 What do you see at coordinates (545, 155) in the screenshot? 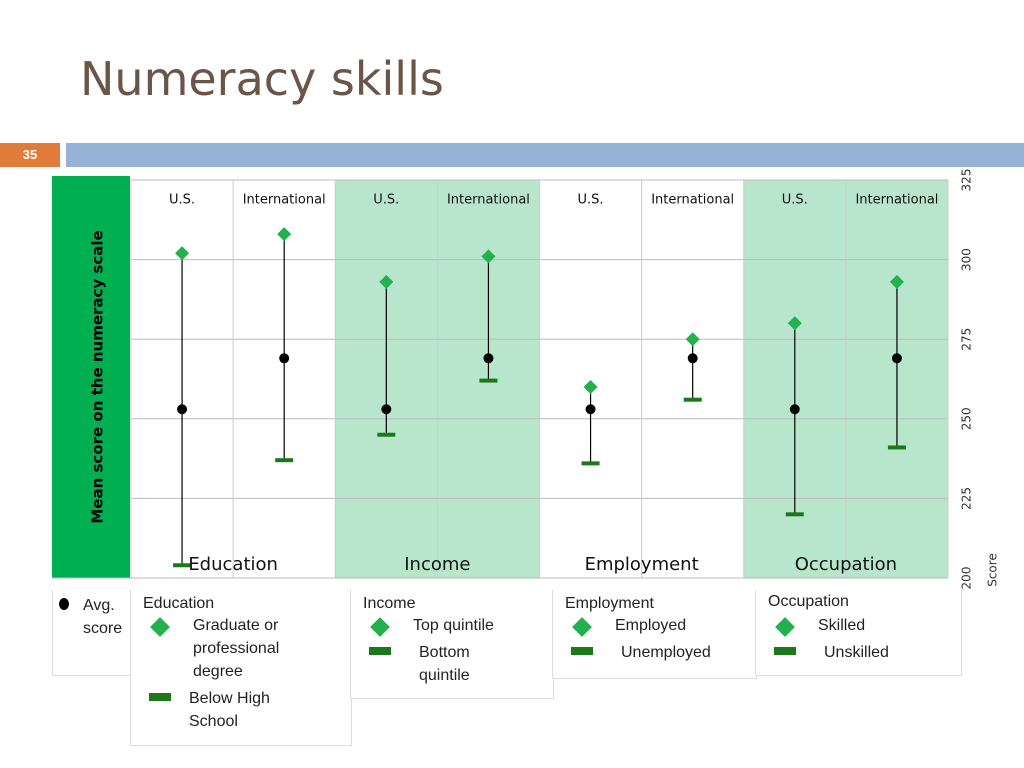
I see `header-bar` at bounding box center [545, 155].